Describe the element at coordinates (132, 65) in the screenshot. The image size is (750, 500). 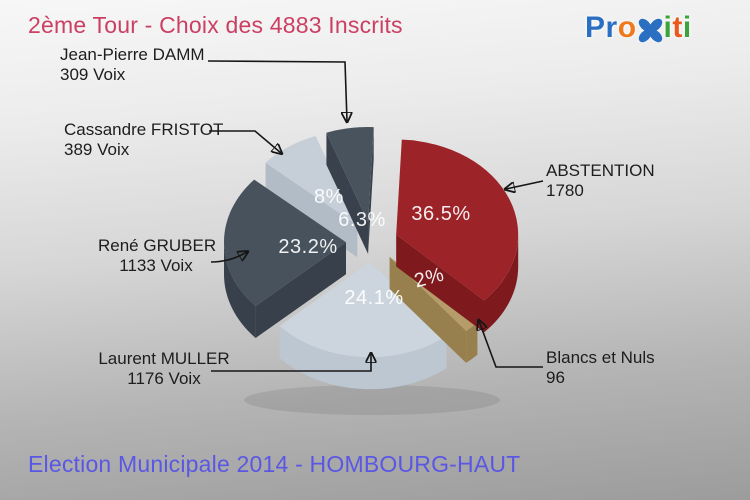
I see `callout-damm: Jean-Pierre DAMM 309 Voix` at that location.